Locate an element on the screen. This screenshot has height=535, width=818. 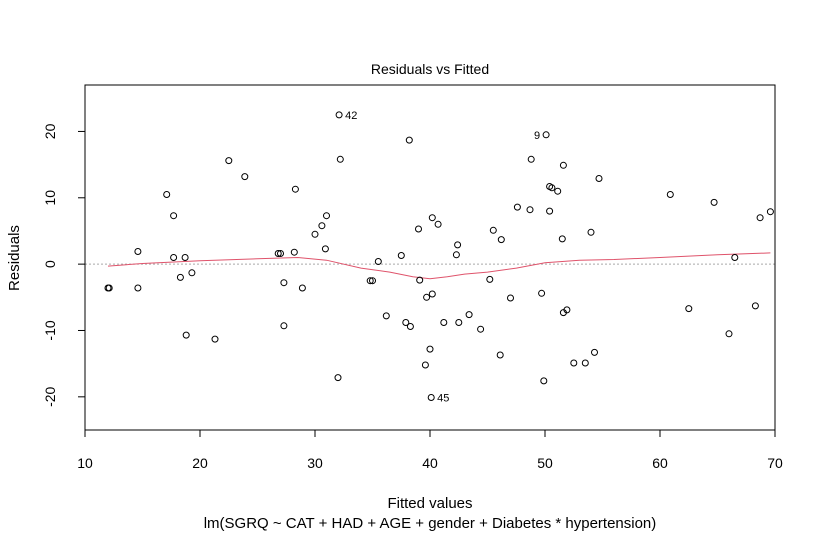
x-tick-label: 70 is located at coordinates (775, 463).